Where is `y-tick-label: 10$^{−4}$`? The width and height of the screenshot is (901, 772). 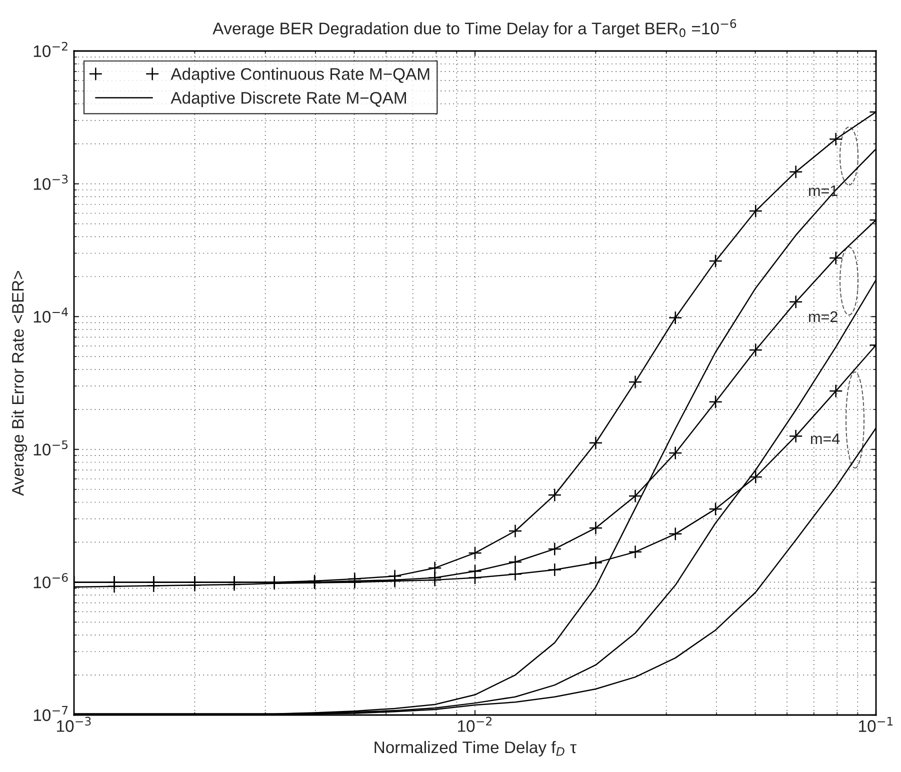 y-tick-label: 10$^{−4}$ is located at coordinates (51, 315).